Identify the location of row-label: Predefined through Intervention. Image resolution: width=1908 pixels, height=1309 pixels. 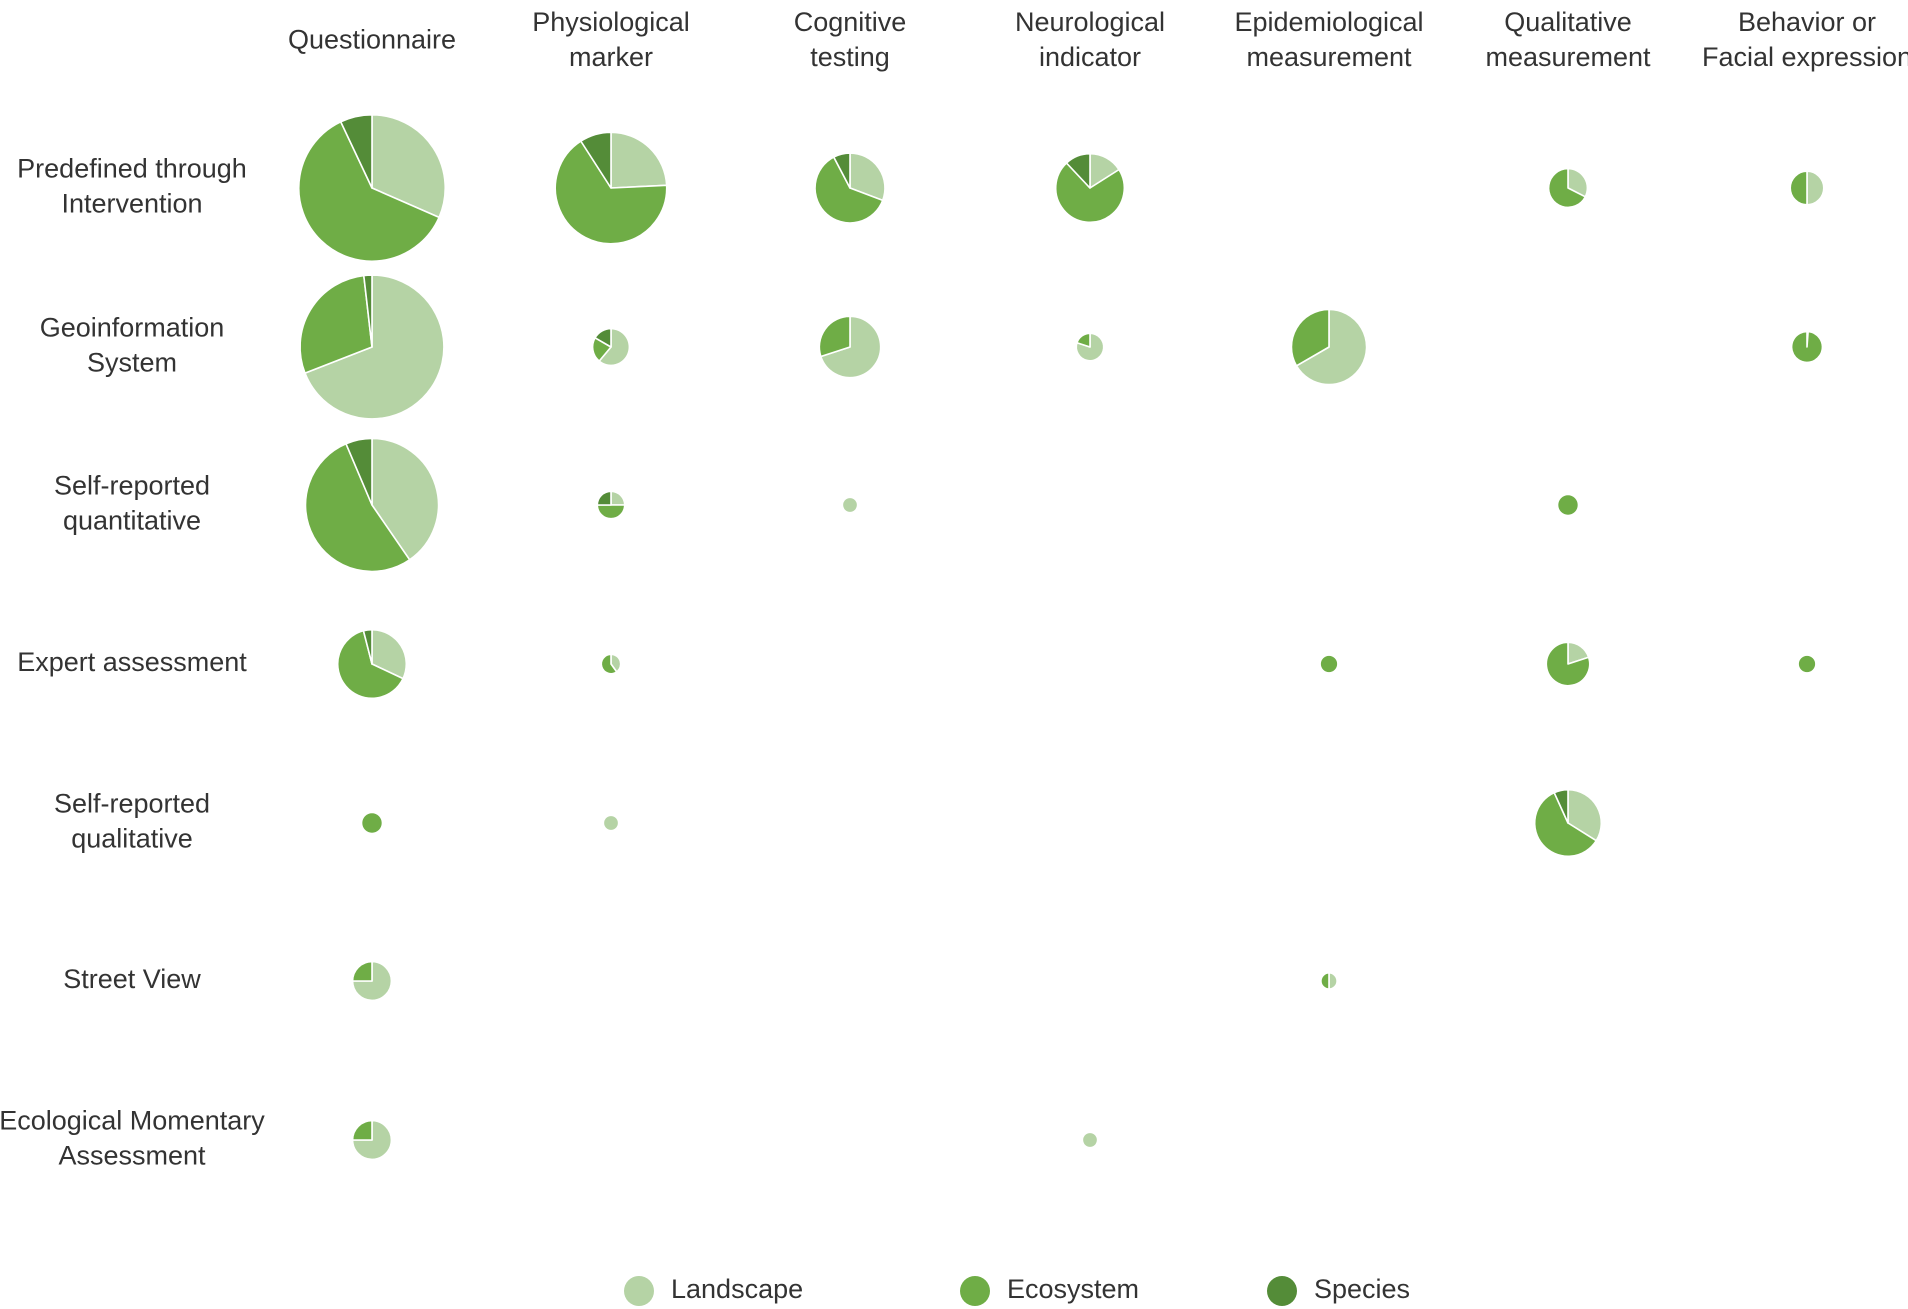
(132, 186).